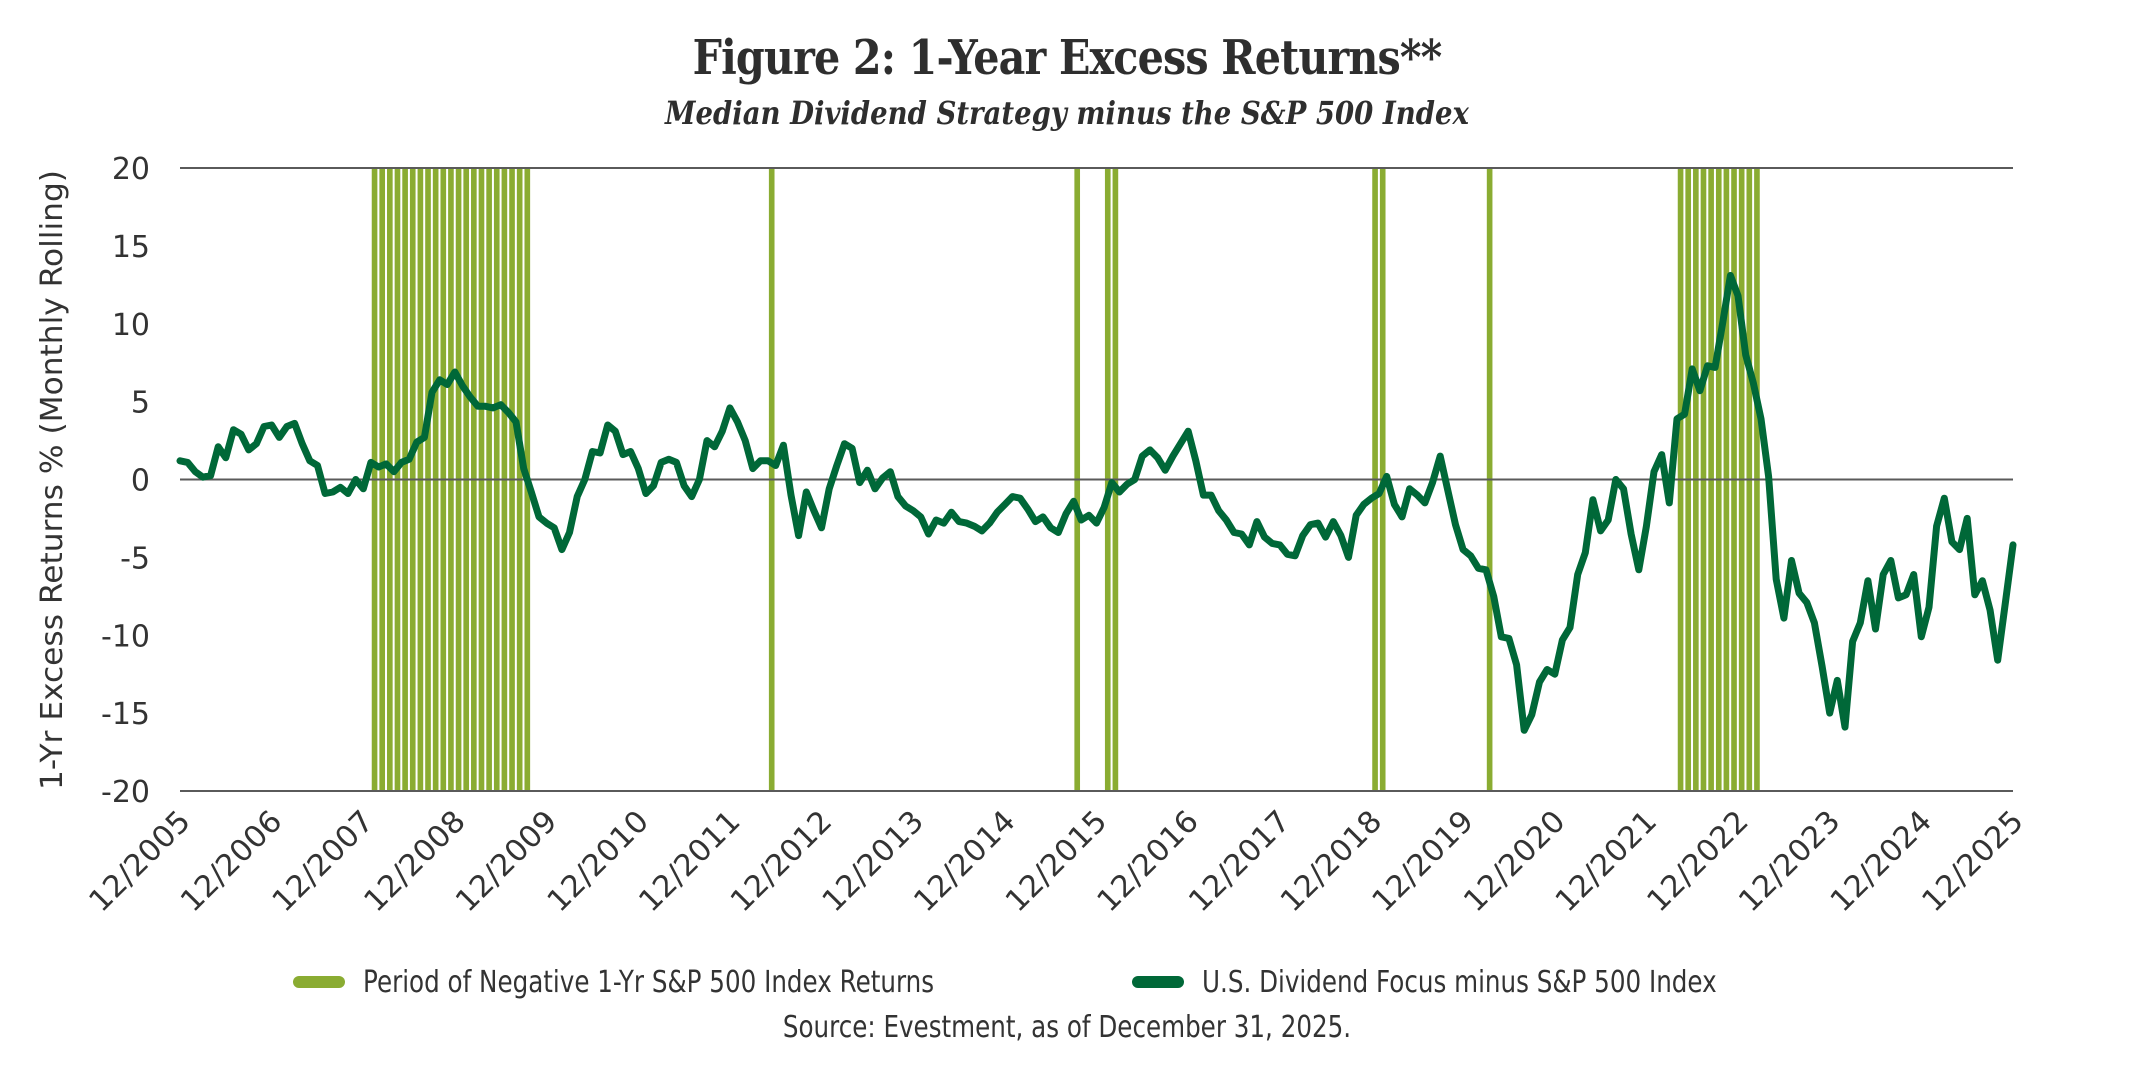  Describe the element at coordinates (1158, 982) in the screenshot. I see `legend-swatch-dividend-focus` at that location.